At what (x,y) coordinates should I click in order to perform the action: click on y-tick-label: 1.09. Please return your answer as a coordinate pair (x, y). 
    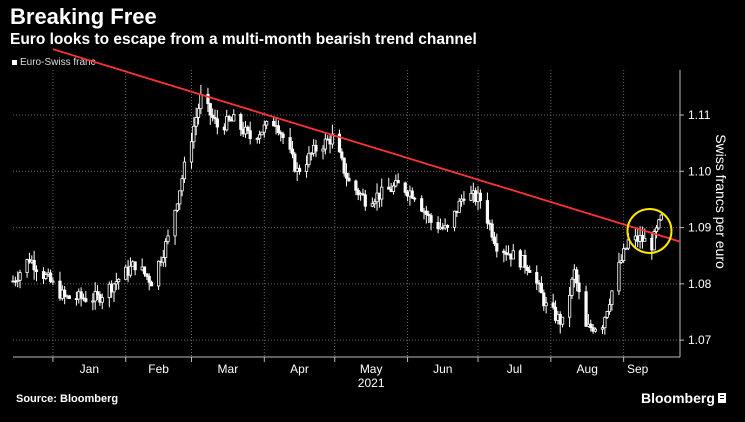
    Looking at the image, I should click on (700, 228).